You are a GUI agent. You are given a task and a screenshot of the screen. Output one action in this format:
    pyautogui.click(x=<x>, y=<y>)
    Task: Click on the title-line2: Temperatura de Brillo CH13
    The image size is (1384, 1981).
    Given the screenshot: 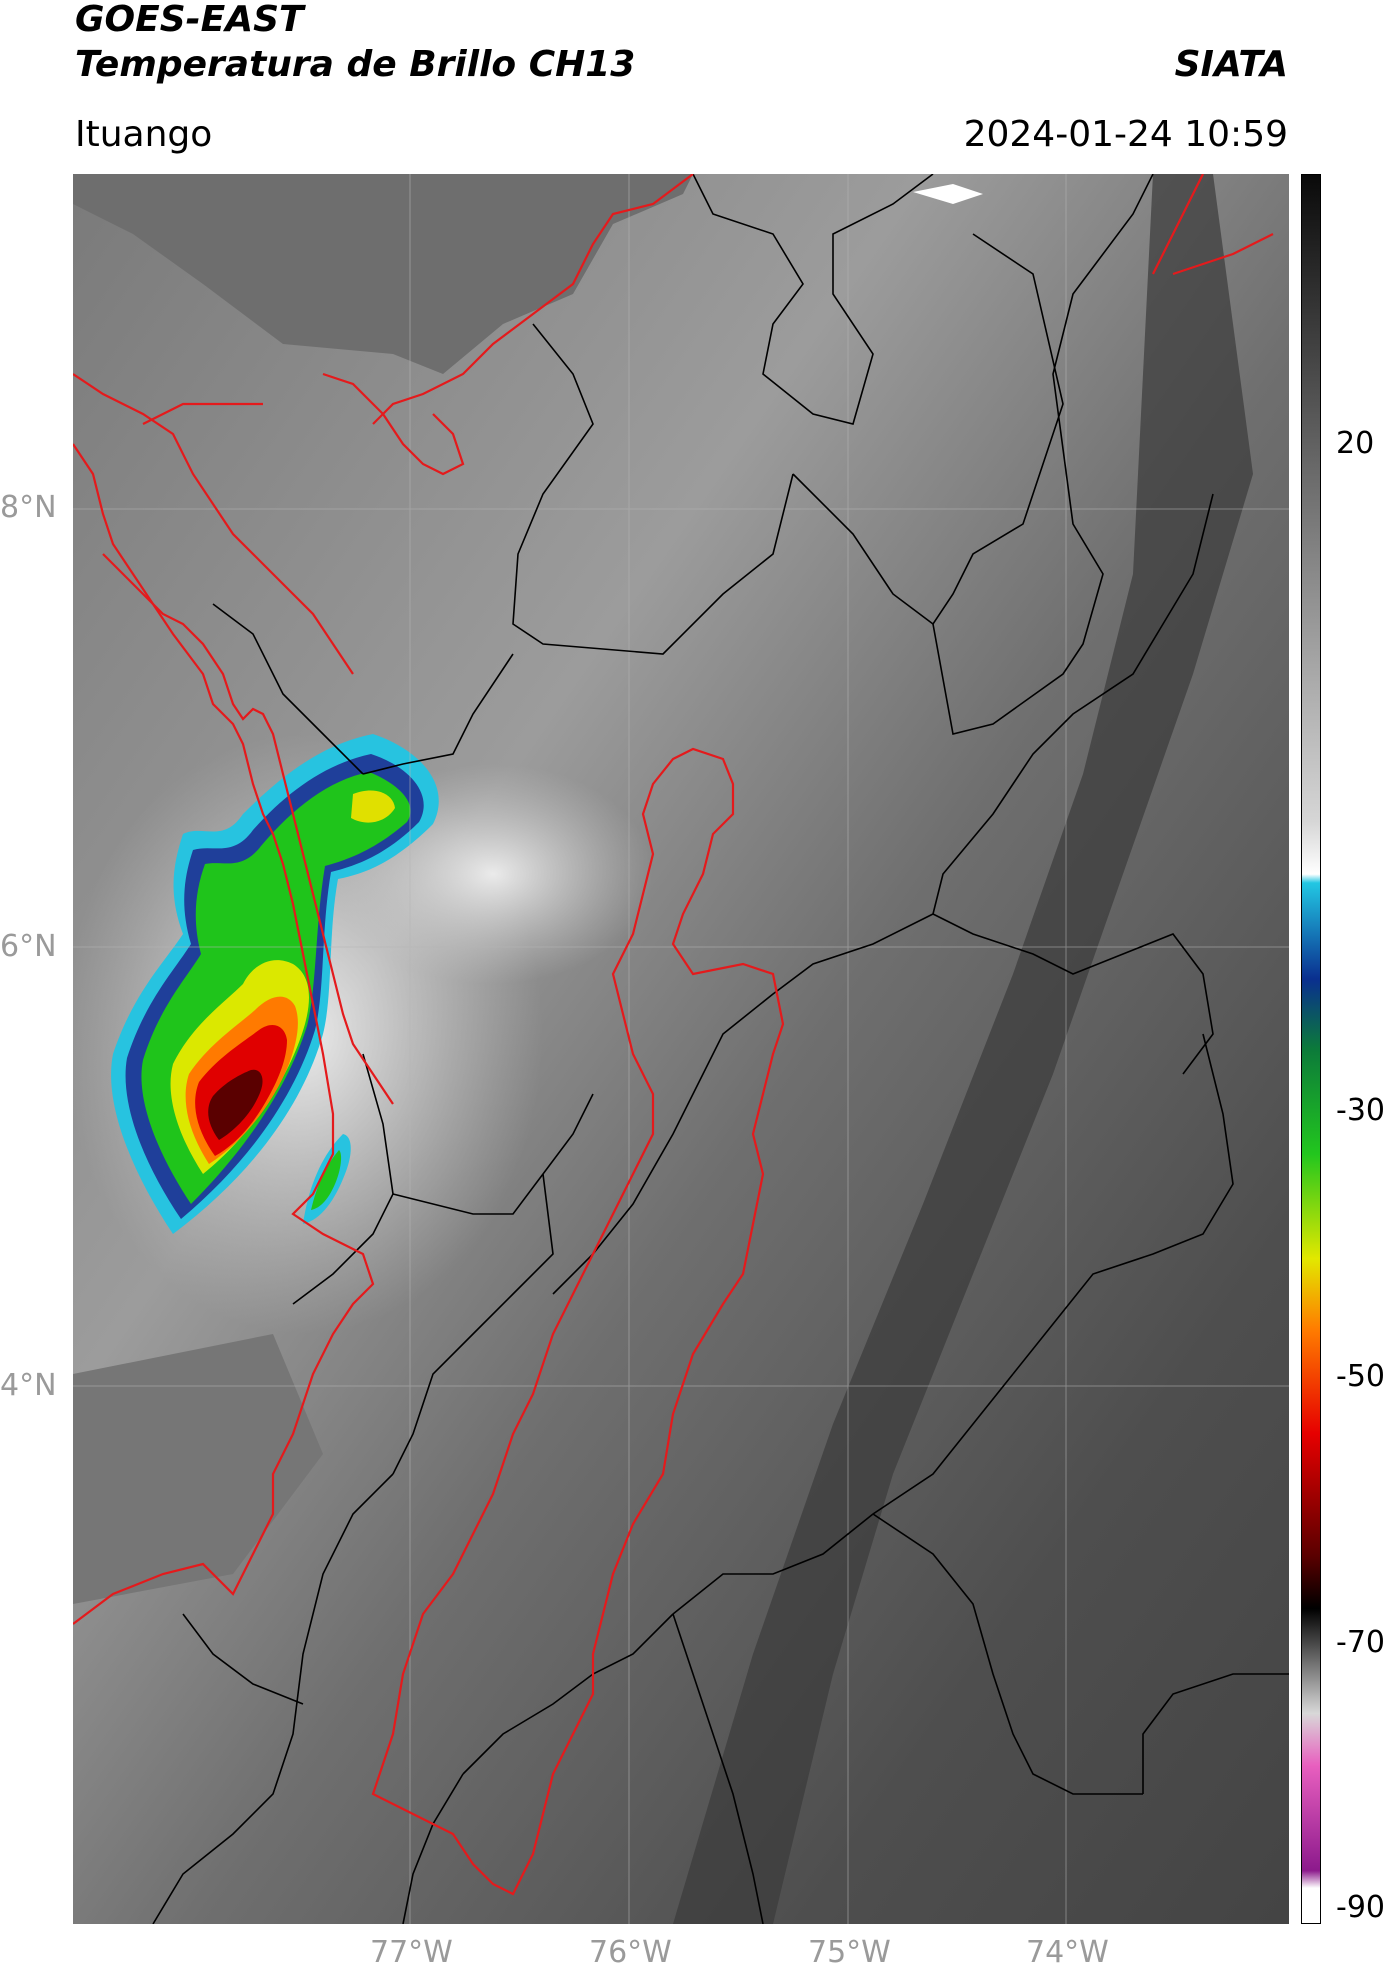 What is the action you would take?
    pyautogui.click(x=355, y=64)
    